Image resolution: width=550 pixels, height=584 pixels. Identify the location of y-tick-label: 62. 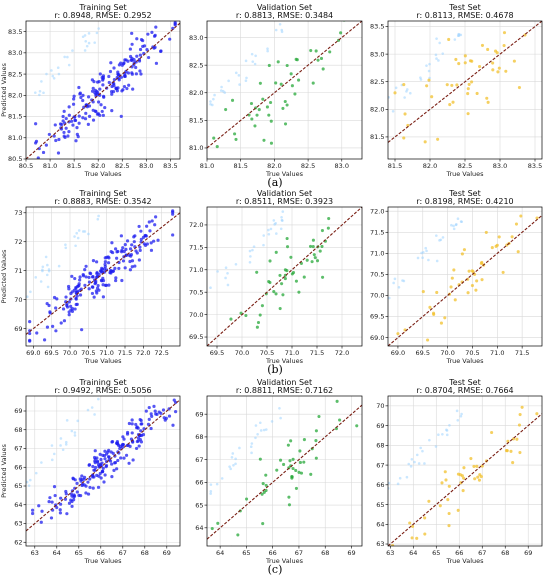
(18, 542).